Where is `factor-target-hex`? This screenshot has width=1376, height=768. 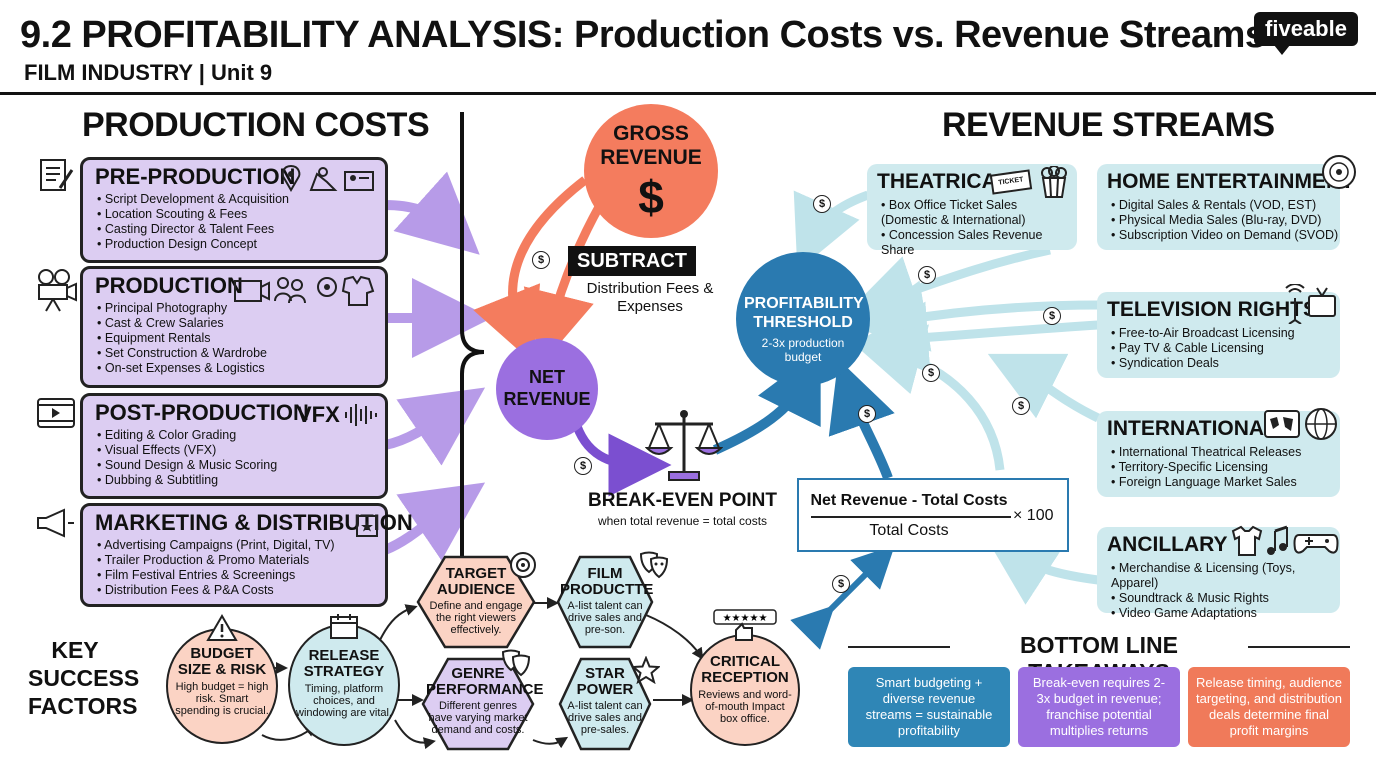 factor-target-hex is located at coordinates (476, 602).